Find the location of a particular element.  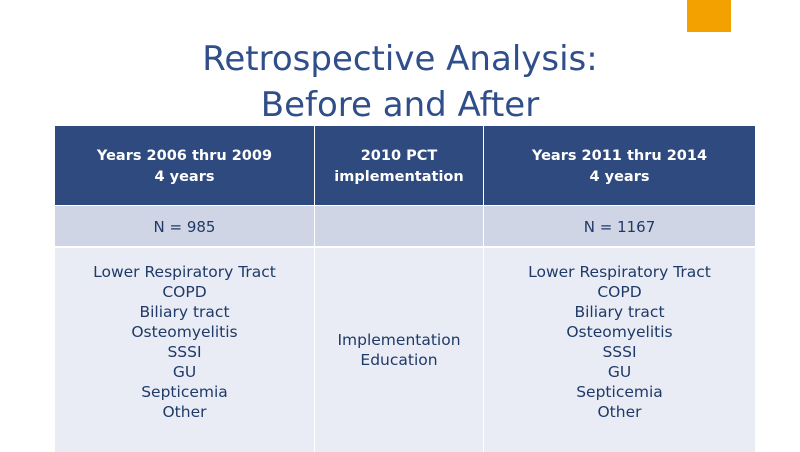

slide-title-line-1: Retrospective Analysis: is located at coordinates (400, 59).